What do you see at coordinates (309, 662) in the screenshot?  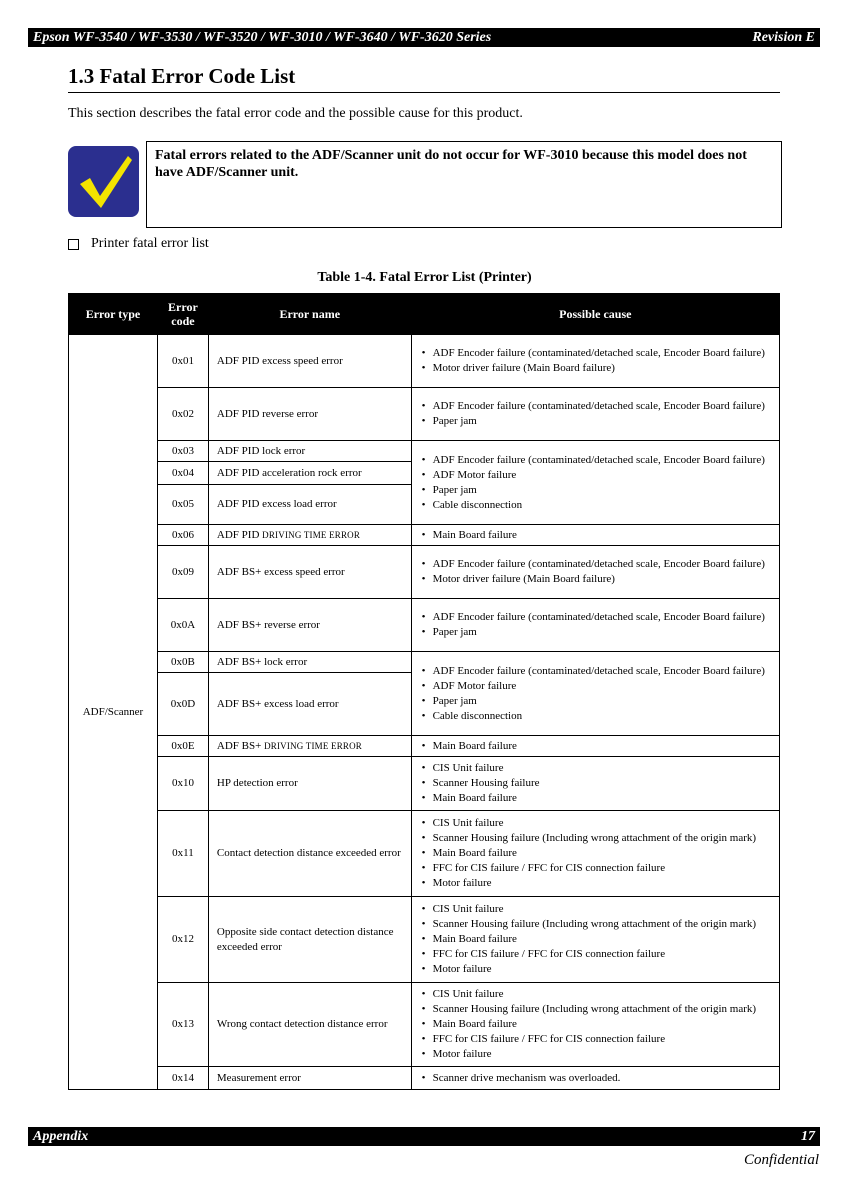 I see `error-name: ADF BS+ lock error` at bounding box center [309, 662].